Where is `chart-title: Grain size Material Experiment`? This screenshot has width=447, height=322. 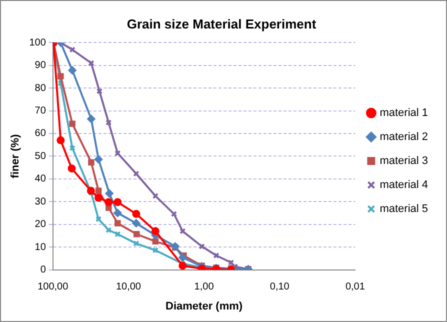
chart-title: Grain size Material Experiment is located at coordinates (221, 24).